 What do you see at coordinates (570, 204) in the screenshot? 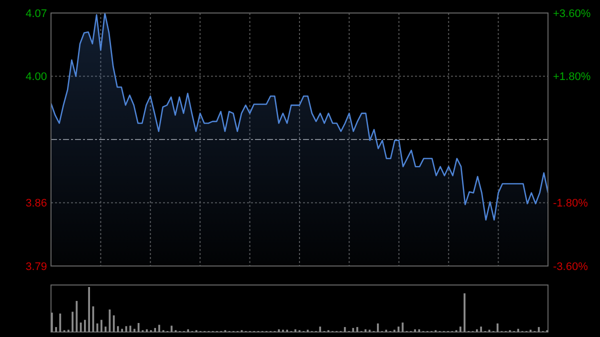
I see `y2-tick-label: -1.80%` at bounding box center [570, 204].